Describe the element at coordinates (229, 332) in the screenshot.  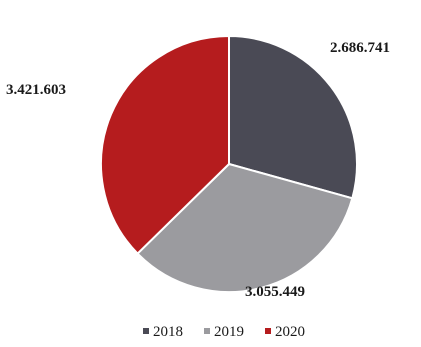
I see `legend-label-2019: 2019` at that location.